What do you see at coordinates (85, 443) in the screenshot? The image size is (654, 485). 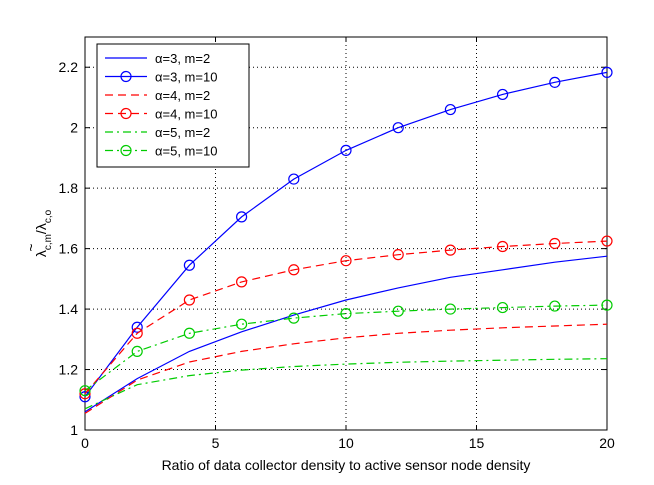 I see `x-tick-label: 0` at bounding box center [85, 443].